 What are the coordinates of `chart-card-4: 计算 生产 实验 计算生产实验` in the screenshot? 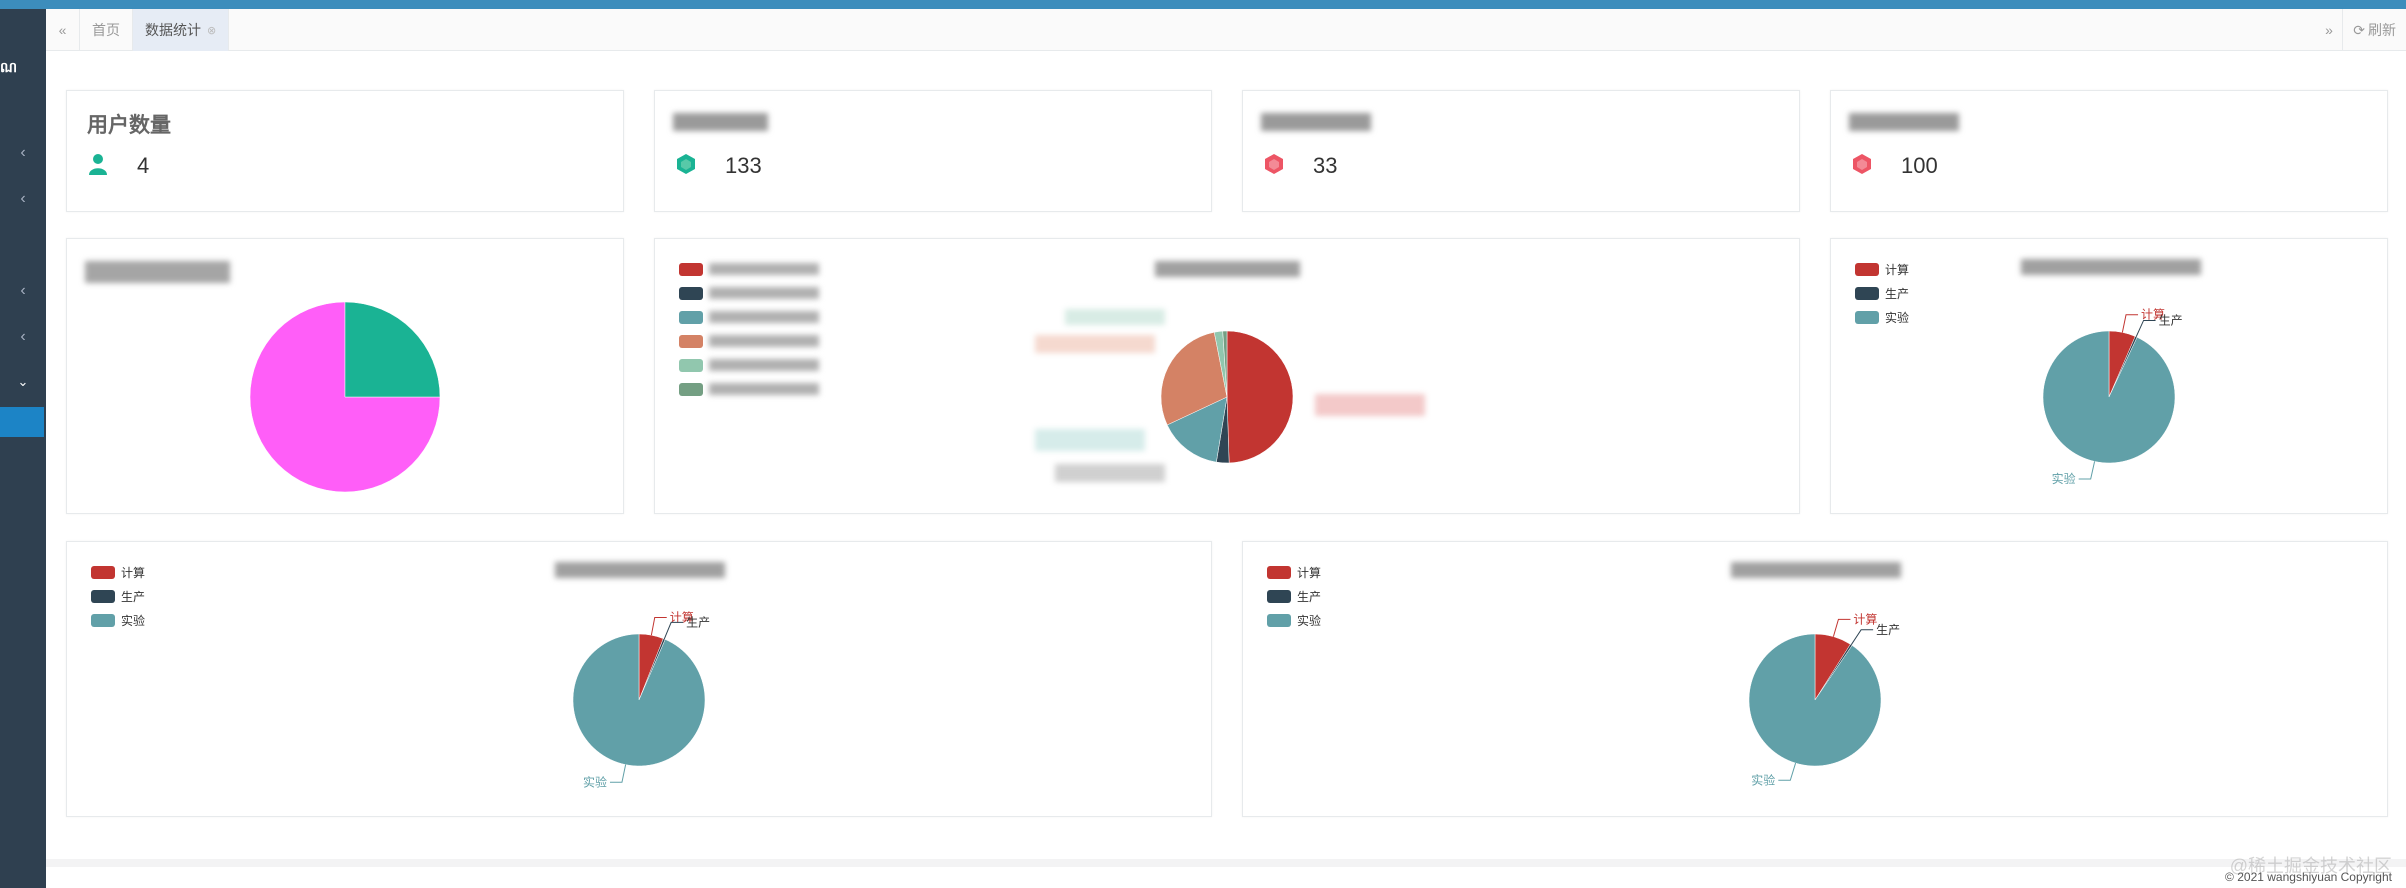 It's located at (639, 679).